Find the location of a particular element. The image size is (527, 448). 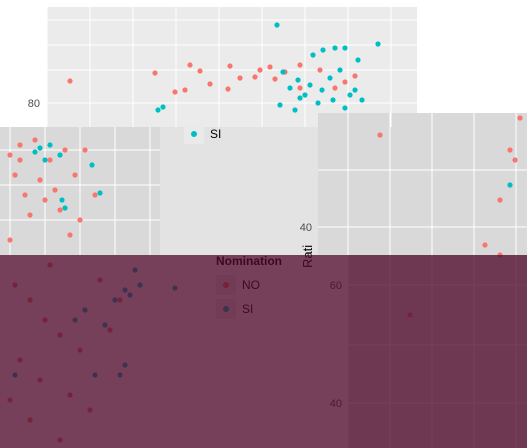

y-tick-80: 80 is located at coordinates (34, 104).